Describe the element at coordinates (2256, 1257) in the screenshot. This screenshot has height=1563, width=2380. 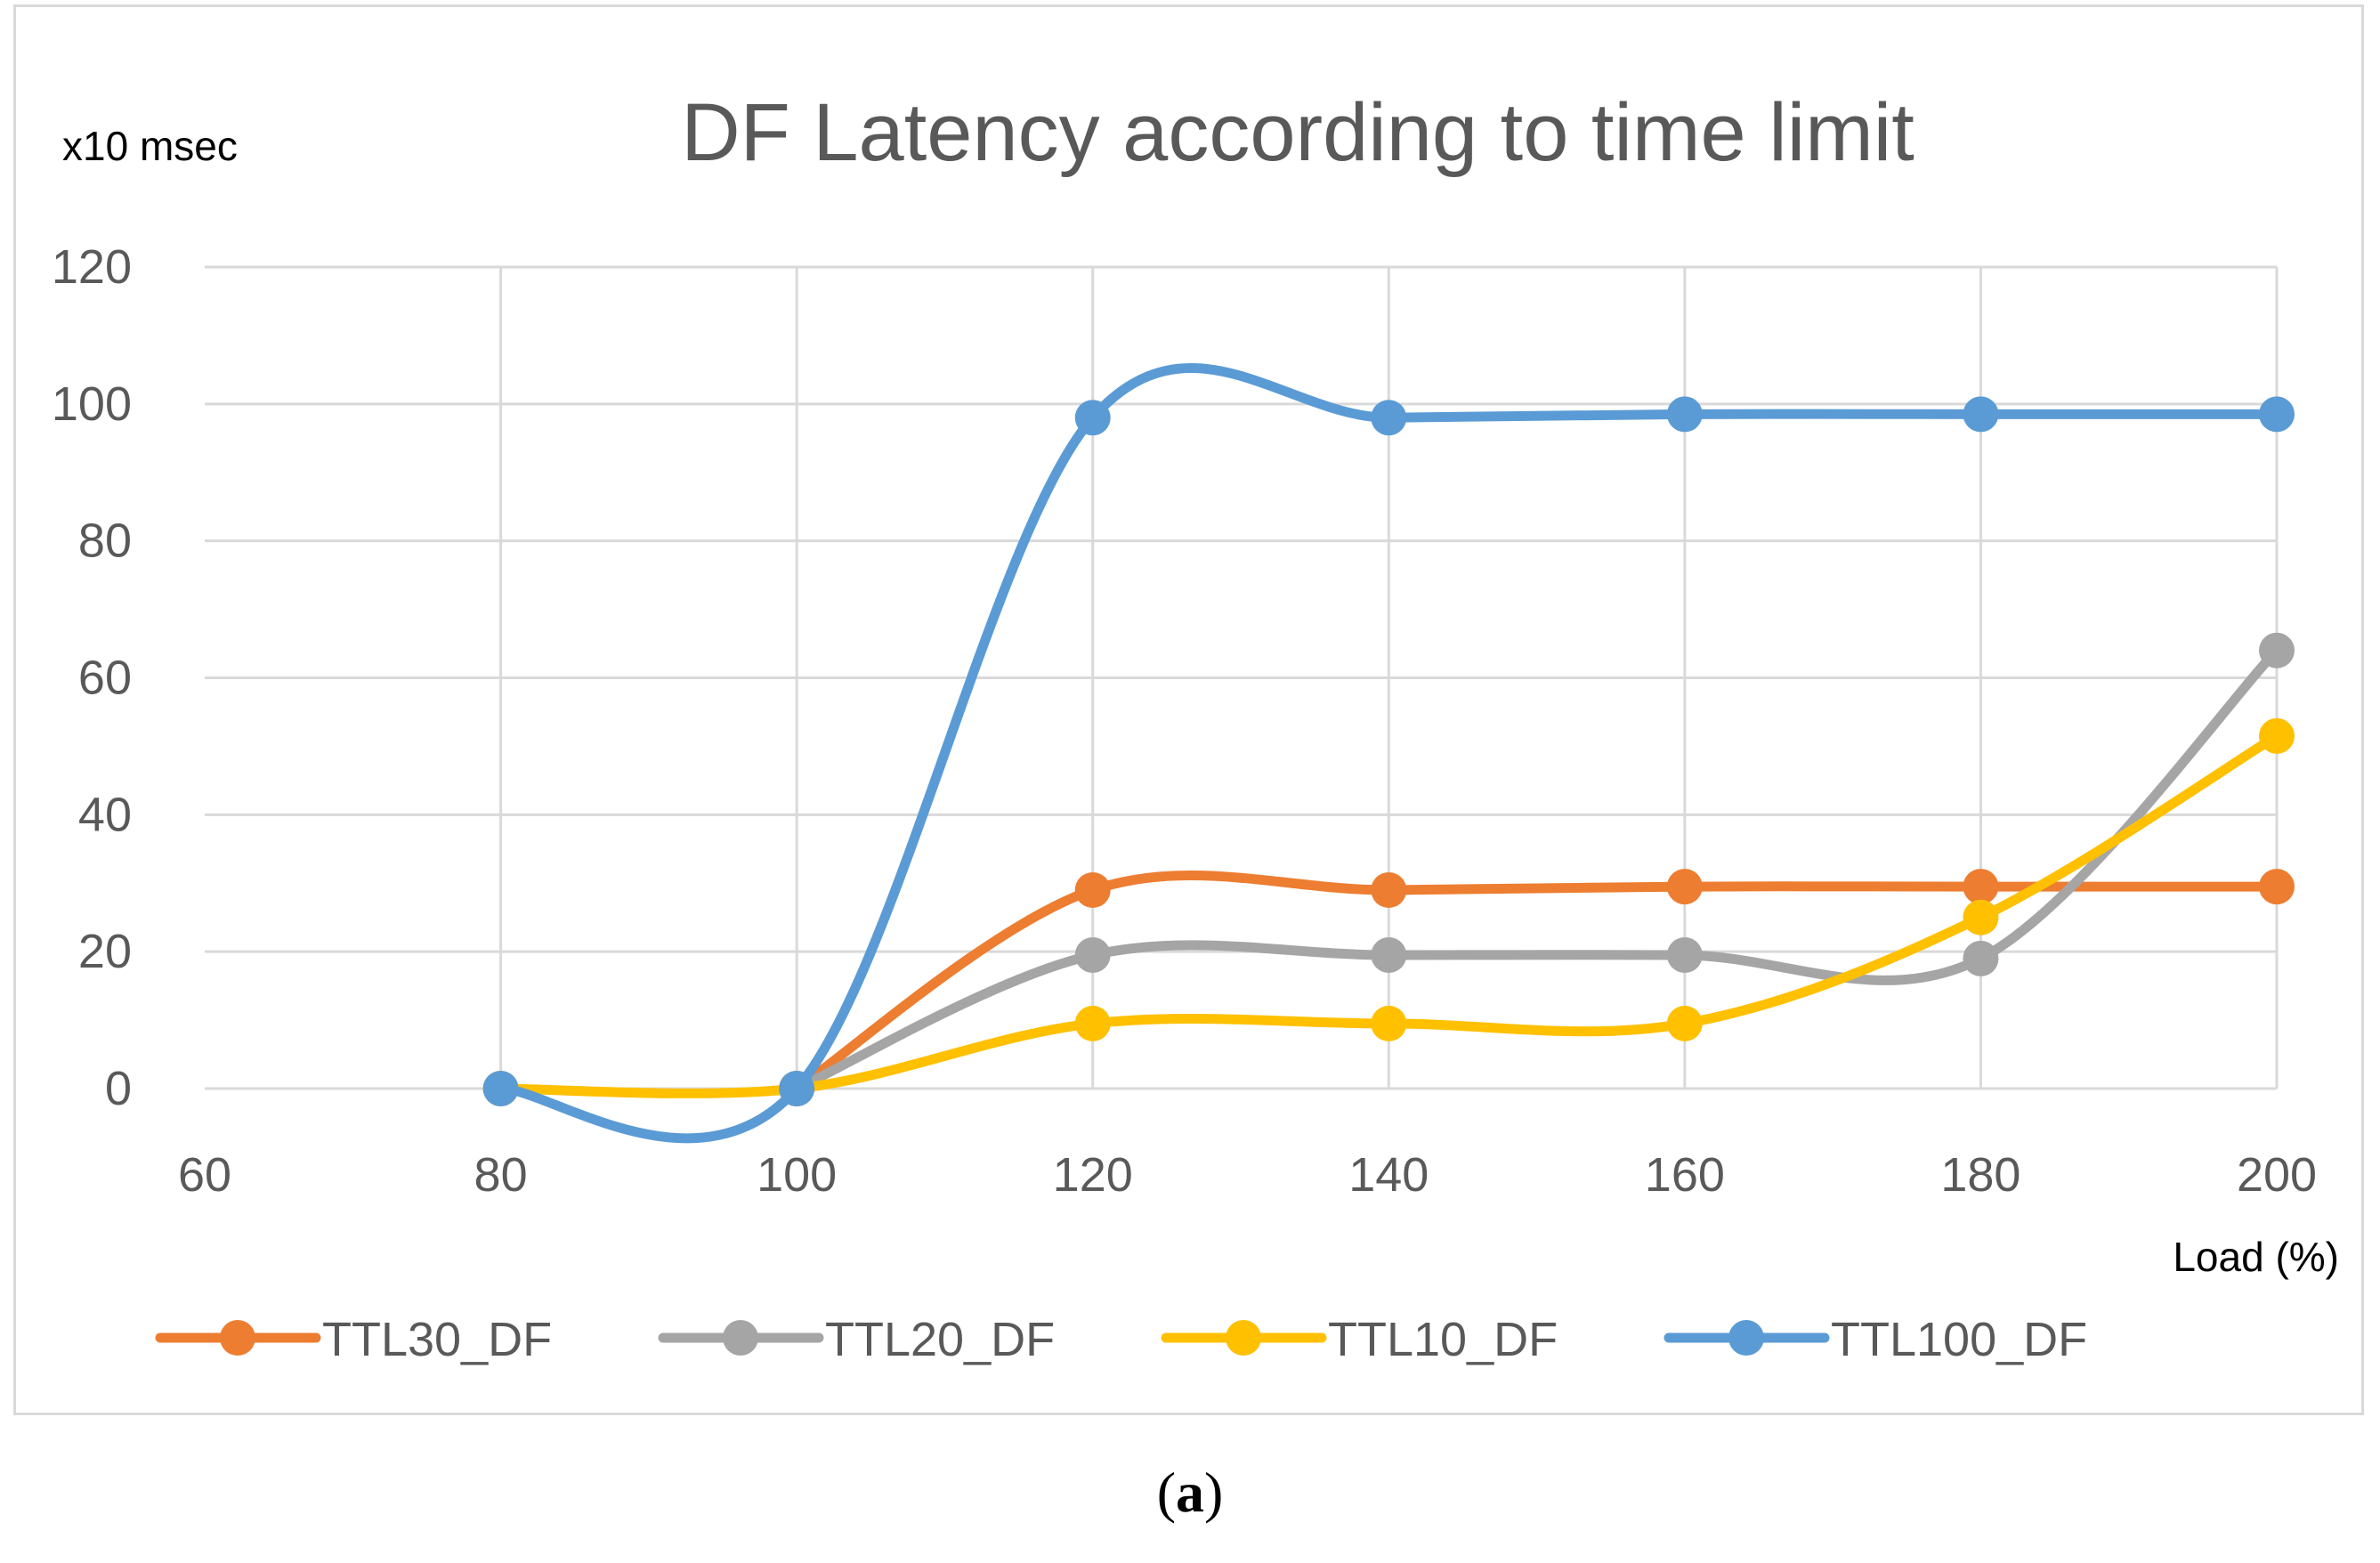
I see `x-axis-label: Load (%)` at that location.